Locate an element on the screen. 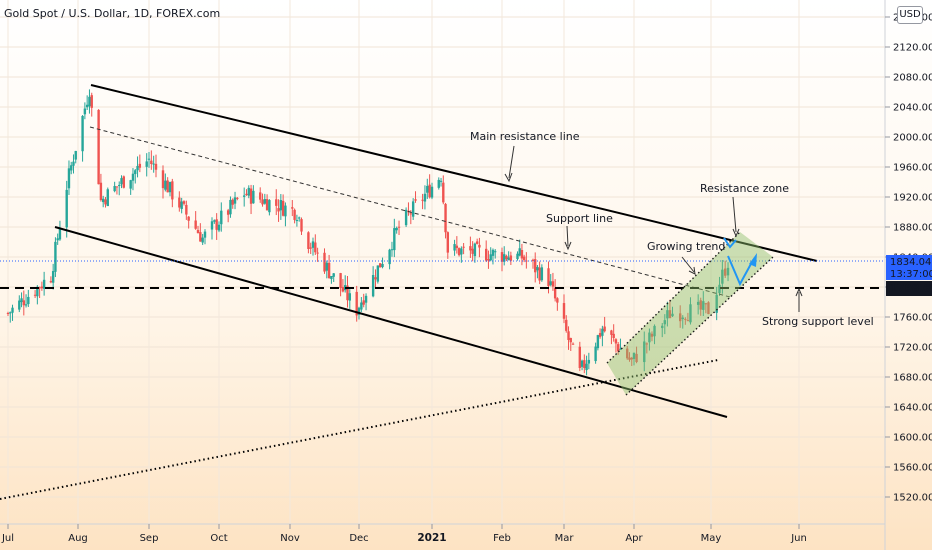  currency-button: USD is located at coordinates (910, 15).